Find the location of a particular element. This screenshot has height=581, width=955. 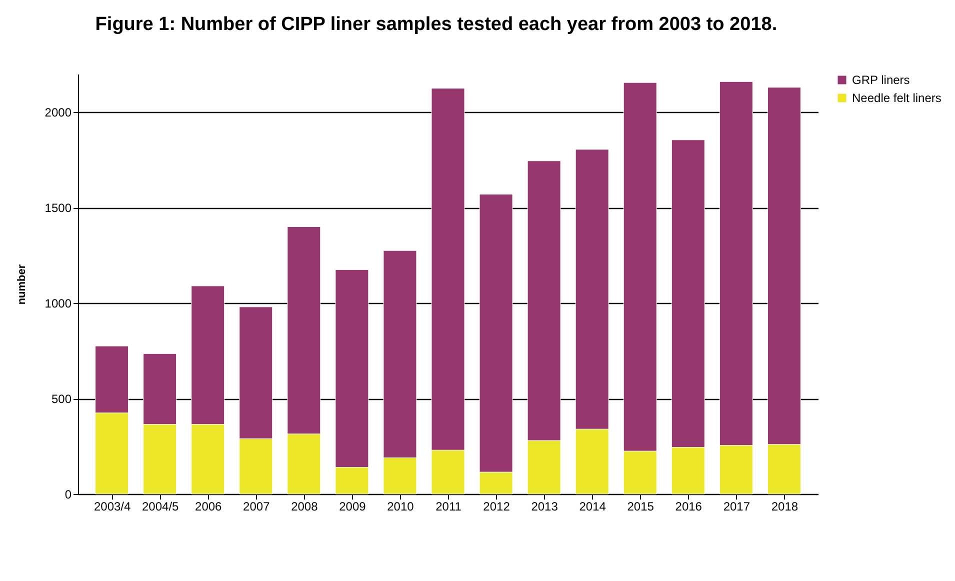

x-tick-label: 2014 is located at coordinates (592, 507).